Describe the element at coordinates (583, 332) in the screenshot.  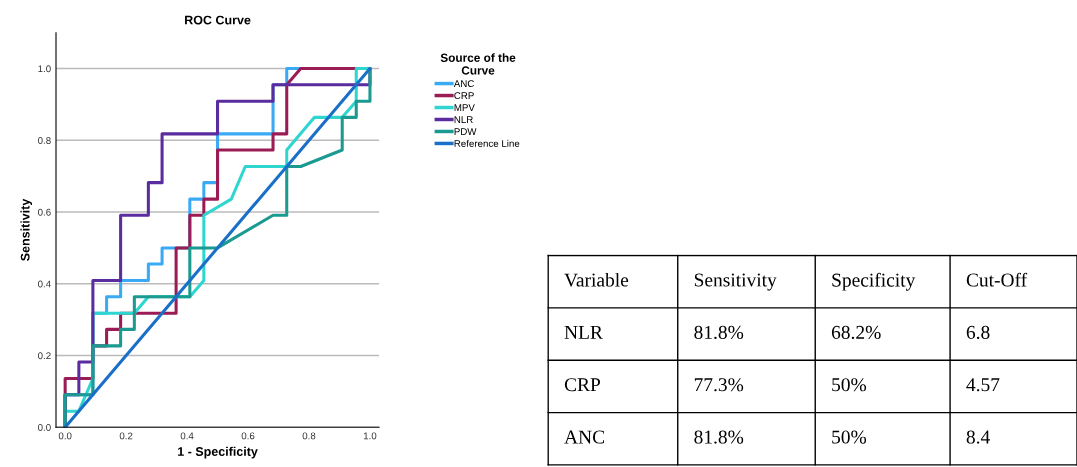
I see `text: NLR` at that location.